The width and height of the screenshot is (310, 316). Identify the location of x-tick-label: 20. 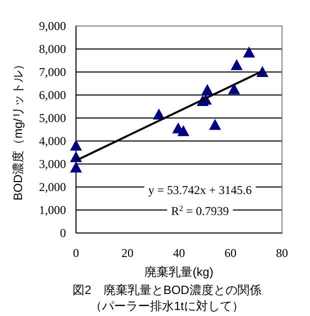
(128, 253).